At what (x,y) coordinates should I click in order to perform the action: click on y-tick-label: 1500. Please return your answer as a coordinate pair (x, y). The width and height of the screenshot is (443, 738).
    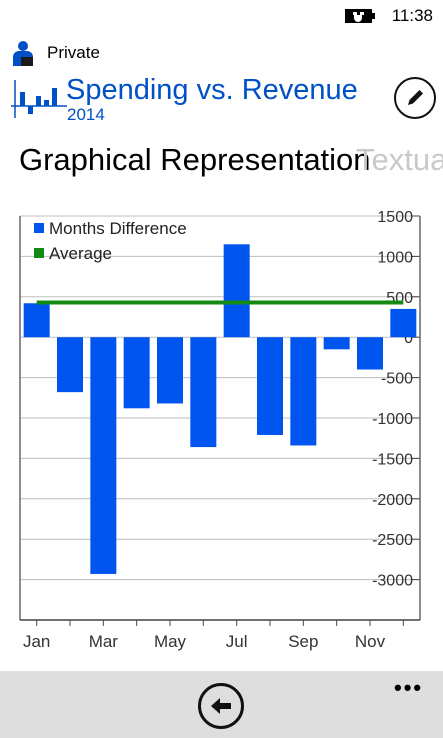
    Looking at the image, I should click on (395, 217).